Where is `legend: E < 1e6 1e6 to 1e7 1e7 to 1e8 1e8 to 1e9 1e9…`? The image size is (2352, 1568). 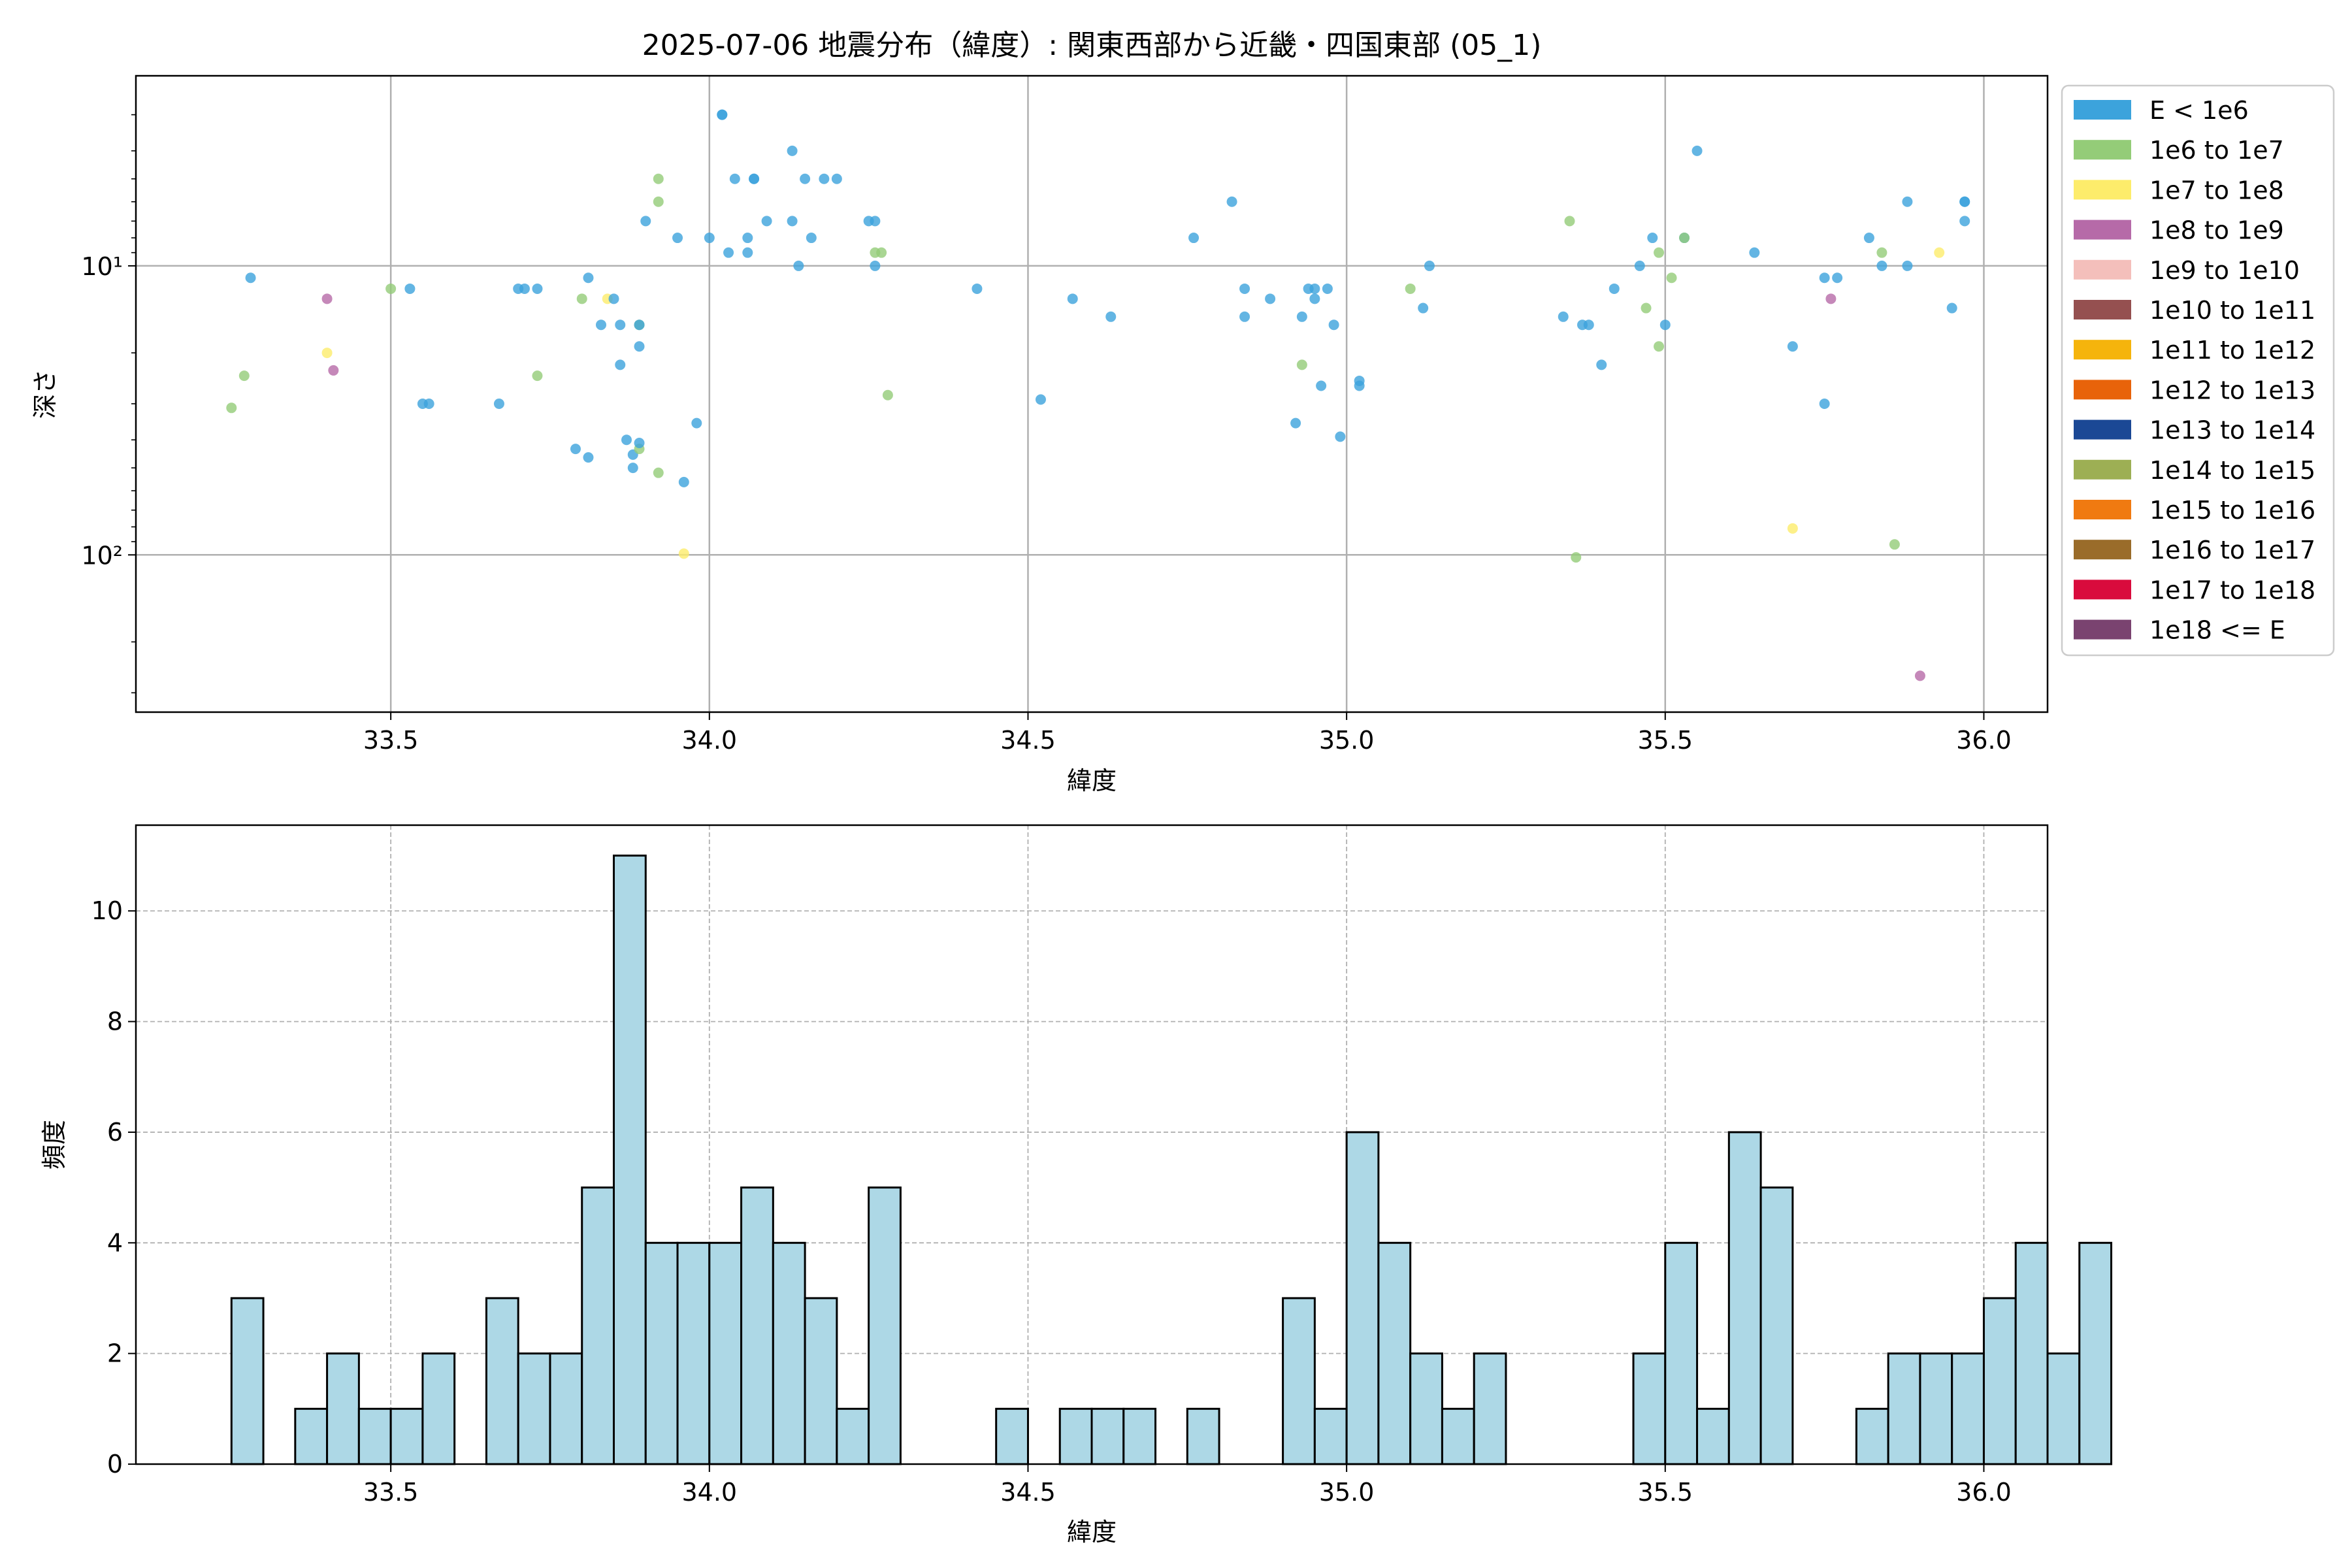
legend: E < 1e6 1e6 to 1e7 1e7 to 1e8 1e8 to 1e9 1e9… is located at coordinates (2198, 370).